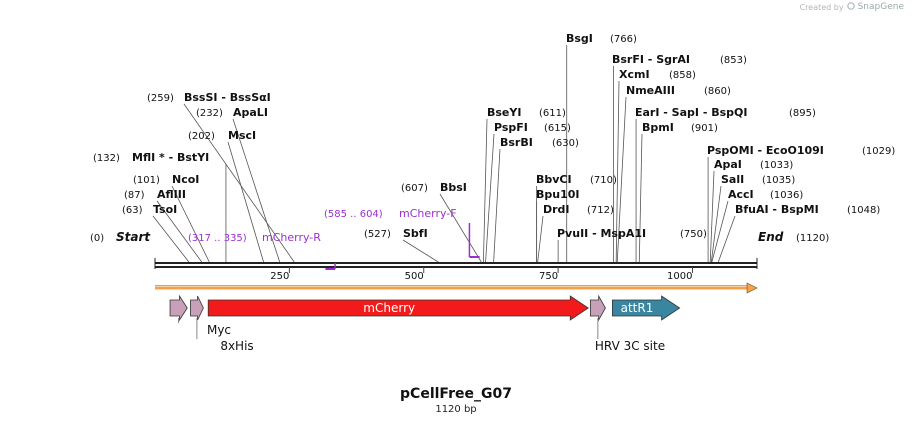 The height and width of the screenshot is (427, 912). I want to click on ruler-tick-label: 500, so click(414, 276).